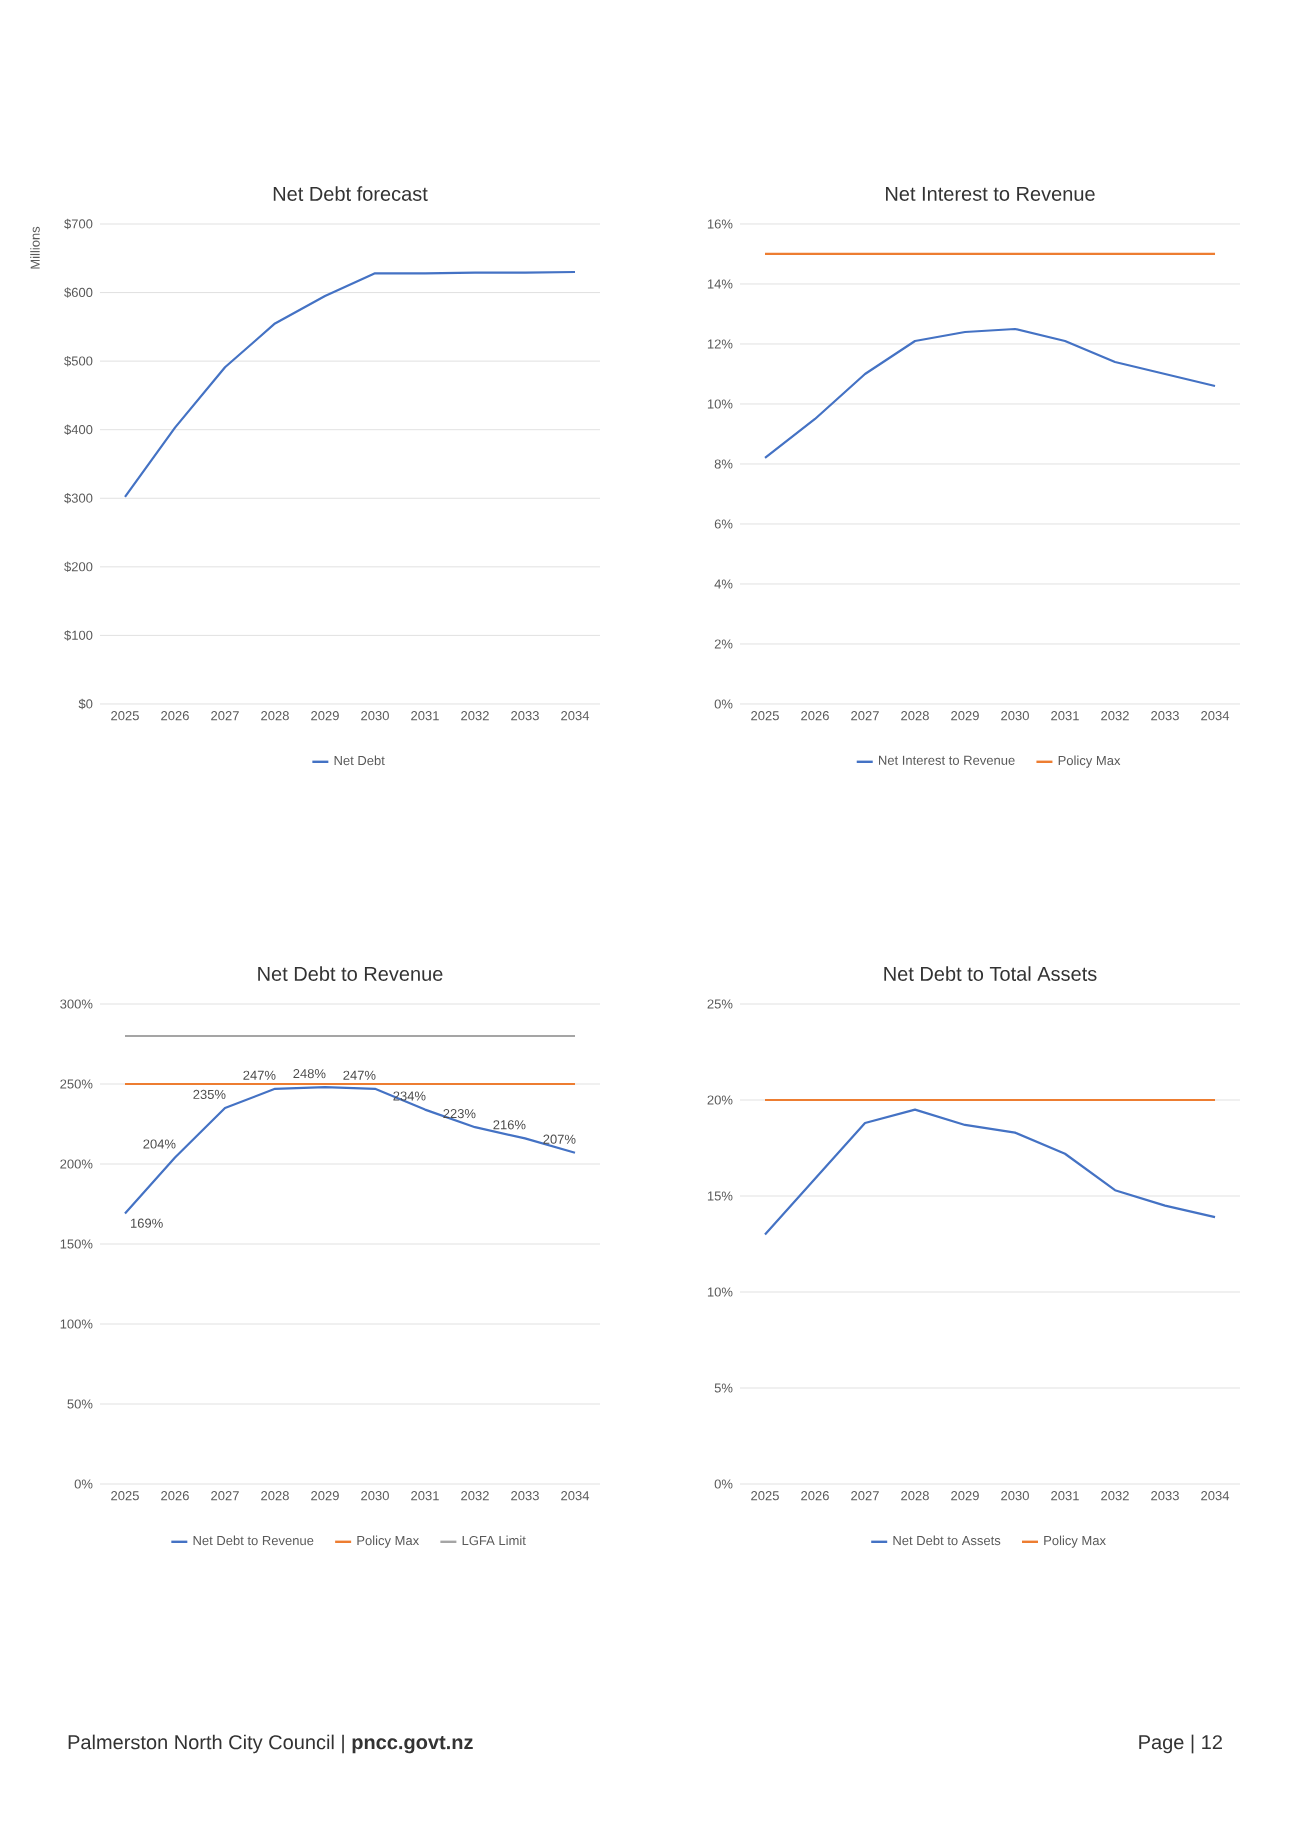  I want to click on text: Palmerston North City Council | pncc.govt.nz, so click(270, 1744).